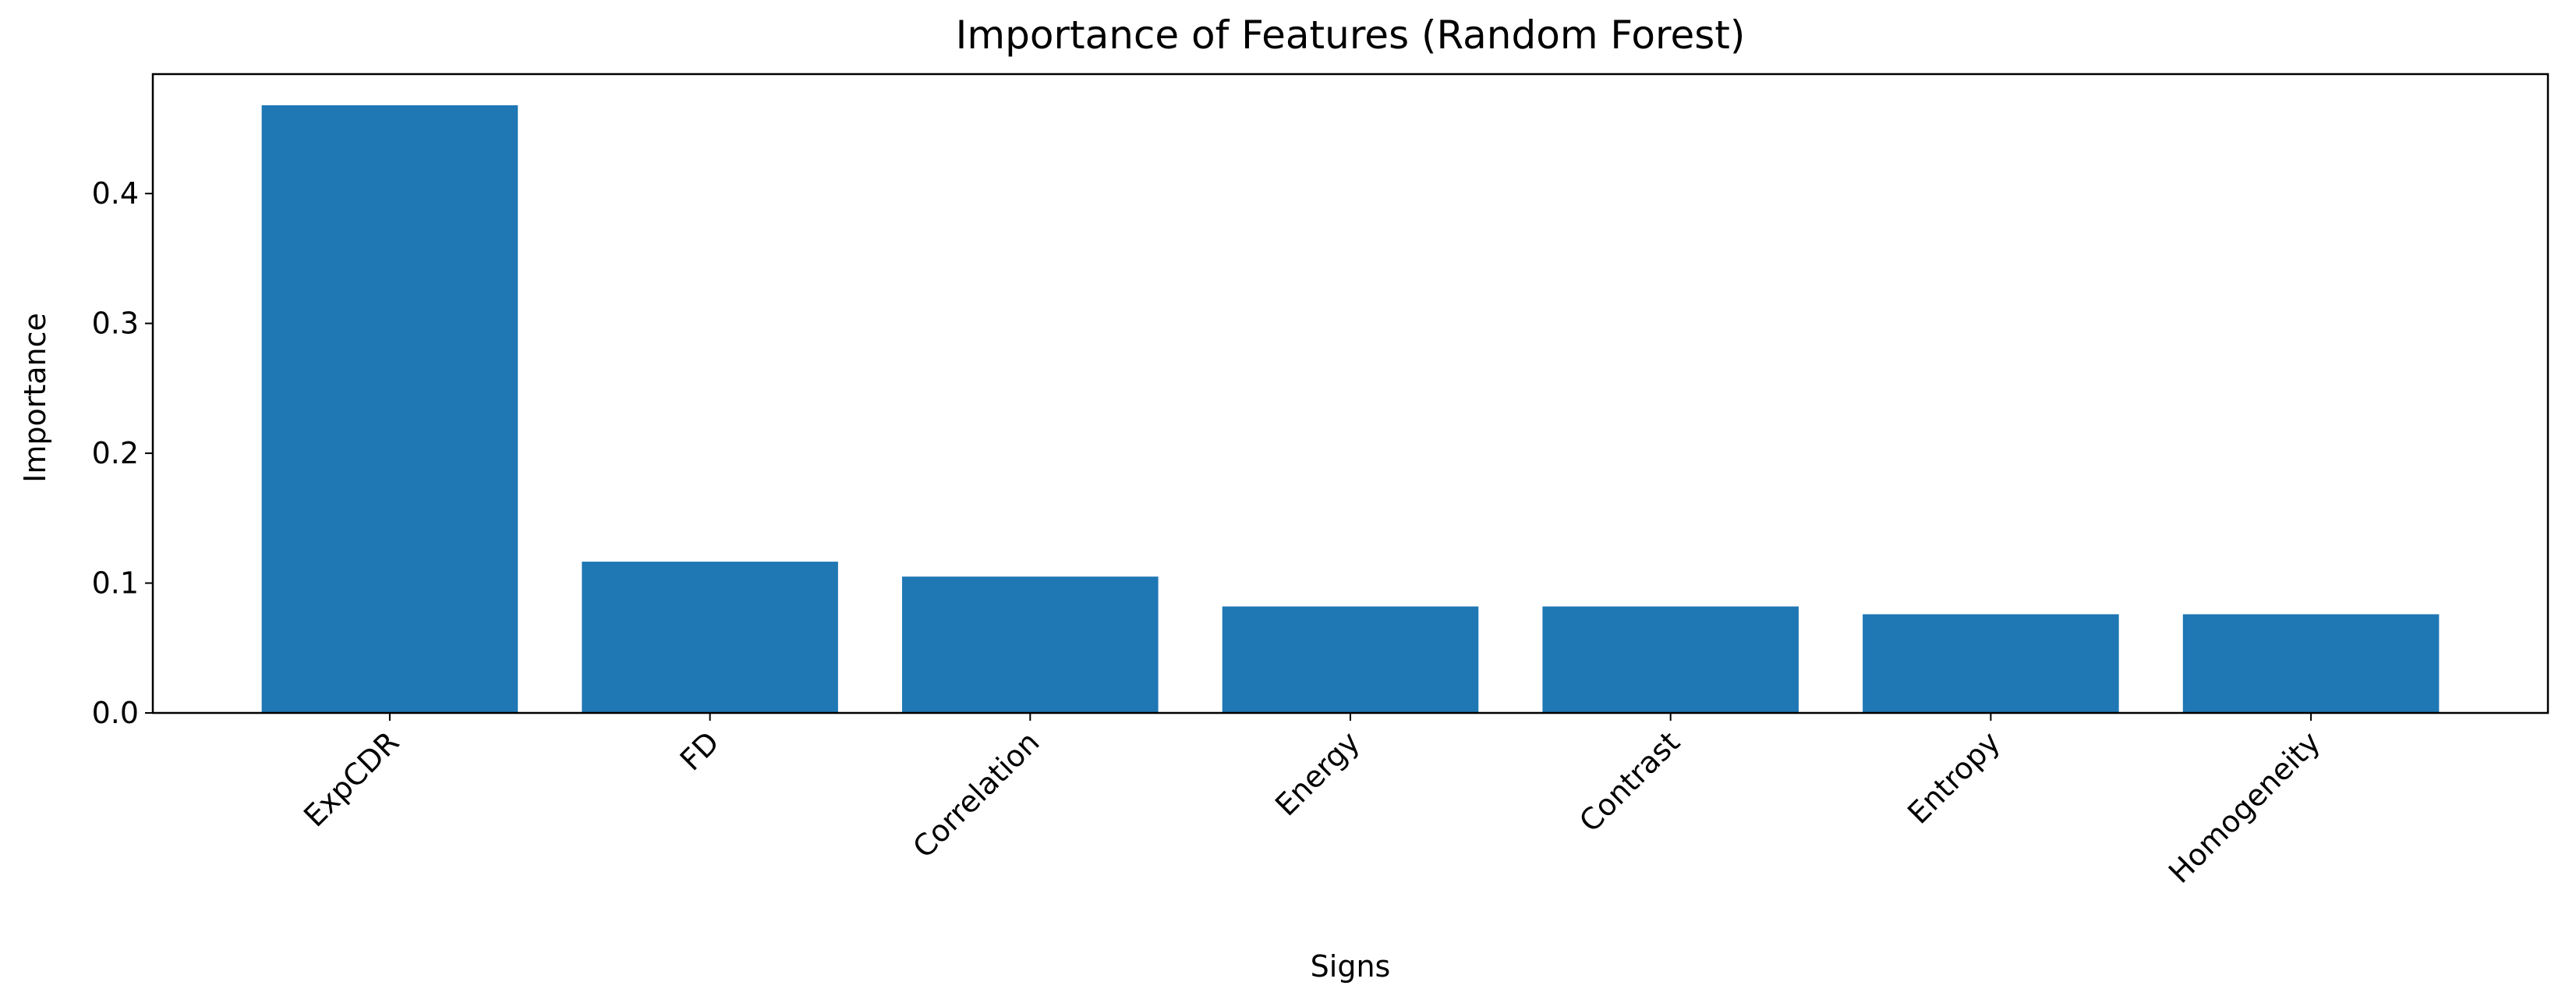  What do you see at coordinates (1317, 773) in the screenshot?
I see `x-tick-label: Energy` at bounding box center [1317, 773].